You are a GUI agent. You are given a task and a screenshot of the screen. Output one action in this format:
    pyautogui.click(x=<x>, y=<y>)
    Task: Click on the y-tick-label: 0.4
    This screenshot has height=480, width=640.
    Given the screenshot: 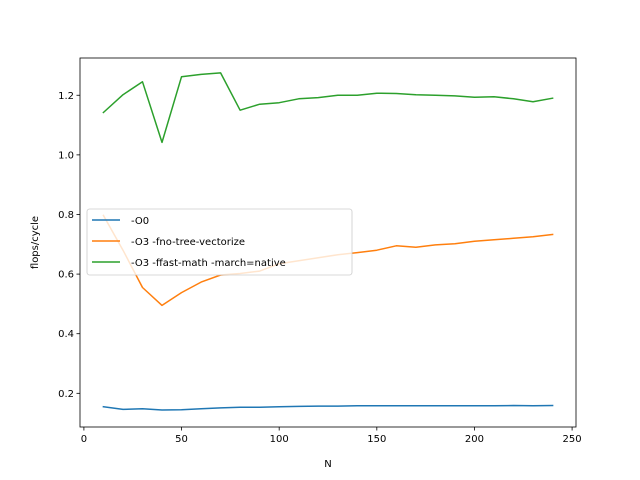 What is the action you would take?
    pyautogui.click(x=66, y=334)
    